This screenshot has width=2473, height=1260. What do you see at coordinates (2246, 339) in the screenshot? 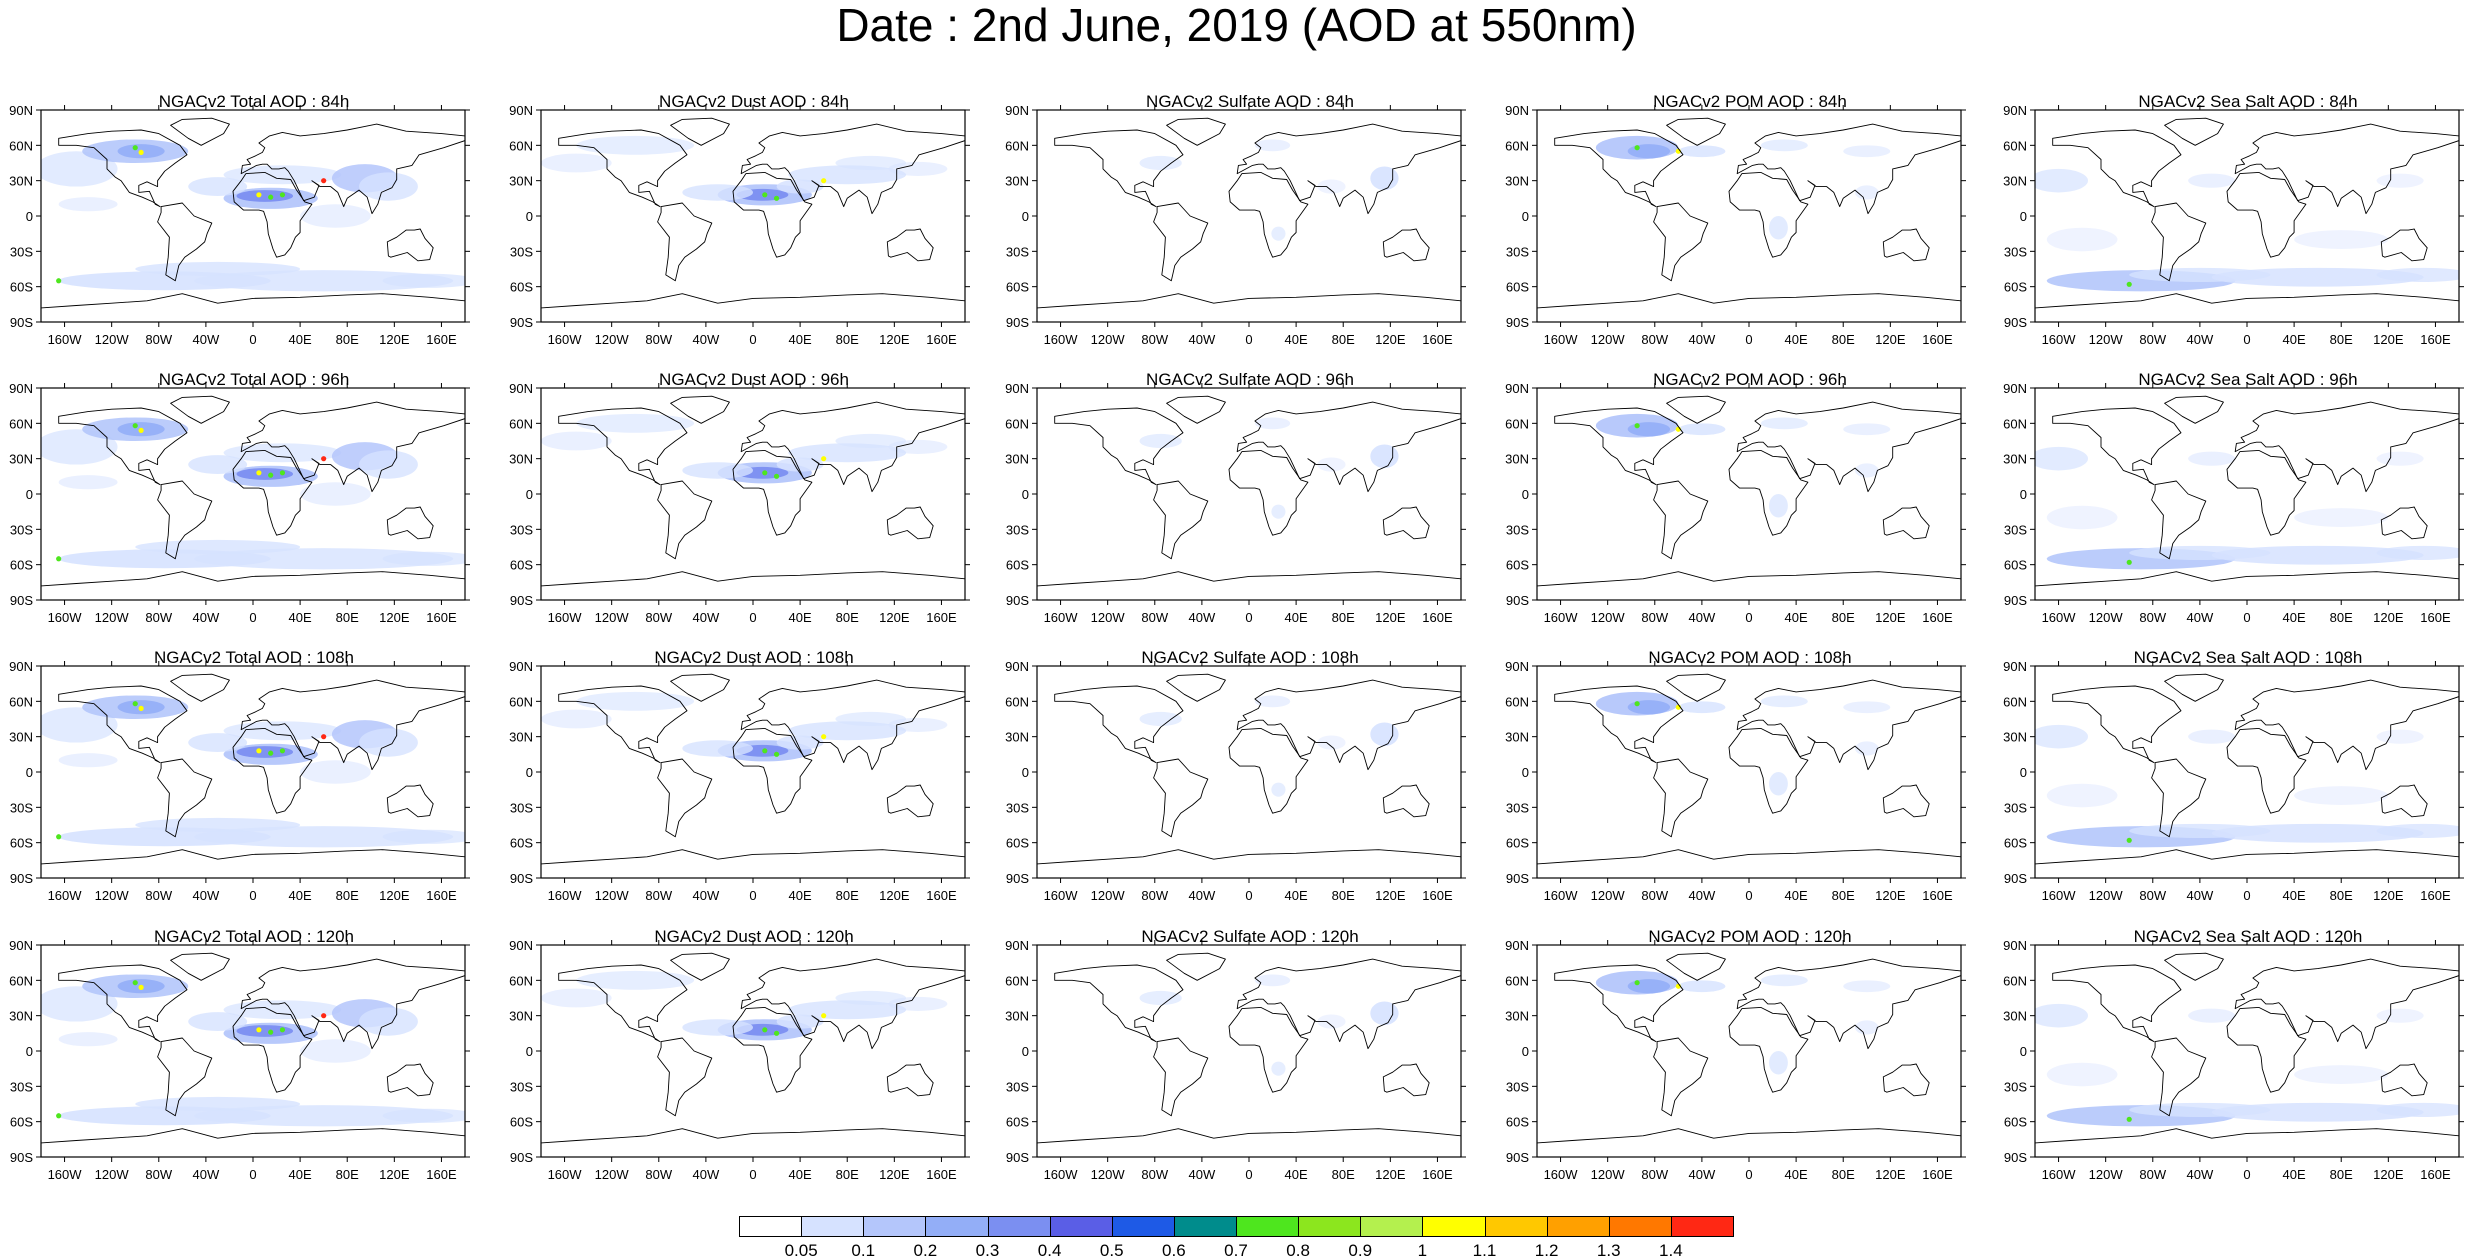
I see `lon-tick-label: 0` at bounding box center [2246, 339].